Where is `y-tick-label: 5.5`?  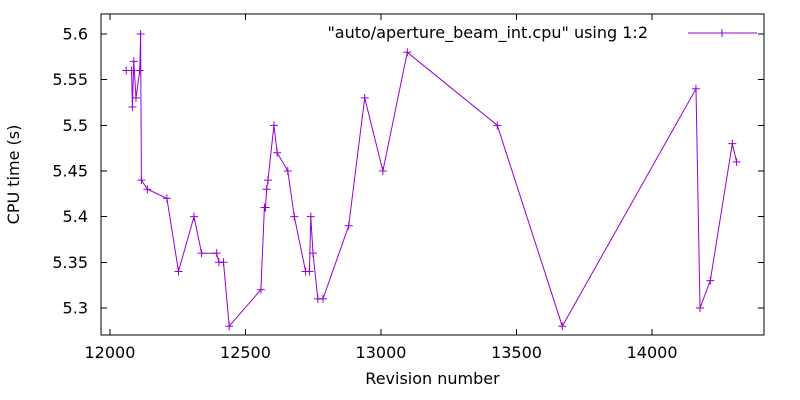
y-tick-label: 5.5 is located at coordinates (75, 125).